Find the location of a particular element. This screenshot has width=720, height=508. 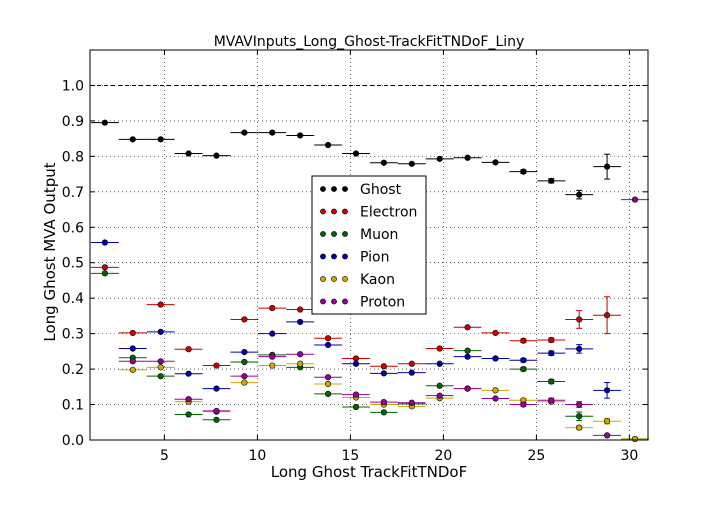

x-tick-label: 15 is located at coordinates (350, 456).